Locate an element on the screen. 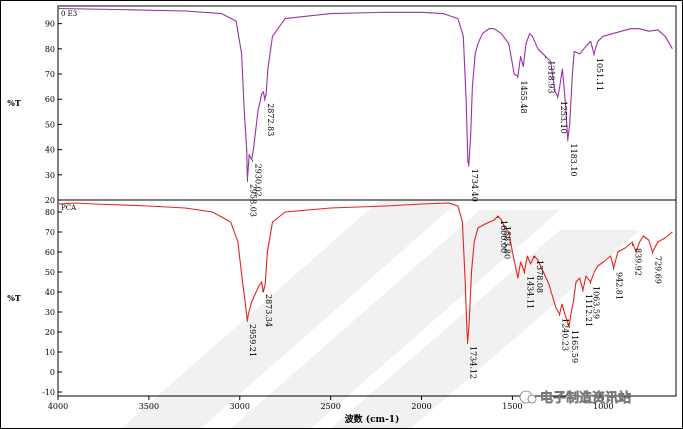 The height and width of the screenshot is (429, 683). peak-label: 1063.59 is located at coordinates (596, 302).